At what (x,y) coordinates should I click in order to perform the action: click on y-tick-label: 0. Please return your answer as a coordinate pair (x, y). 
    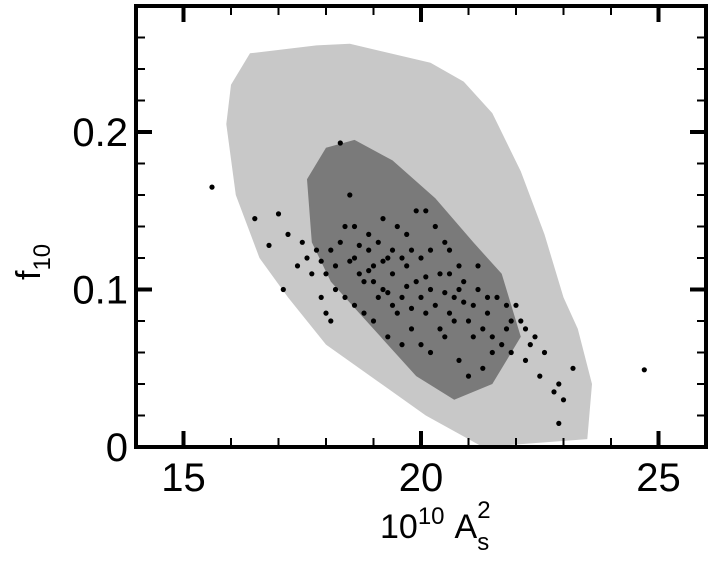
    Looking at the image, I should click on (117, 448).